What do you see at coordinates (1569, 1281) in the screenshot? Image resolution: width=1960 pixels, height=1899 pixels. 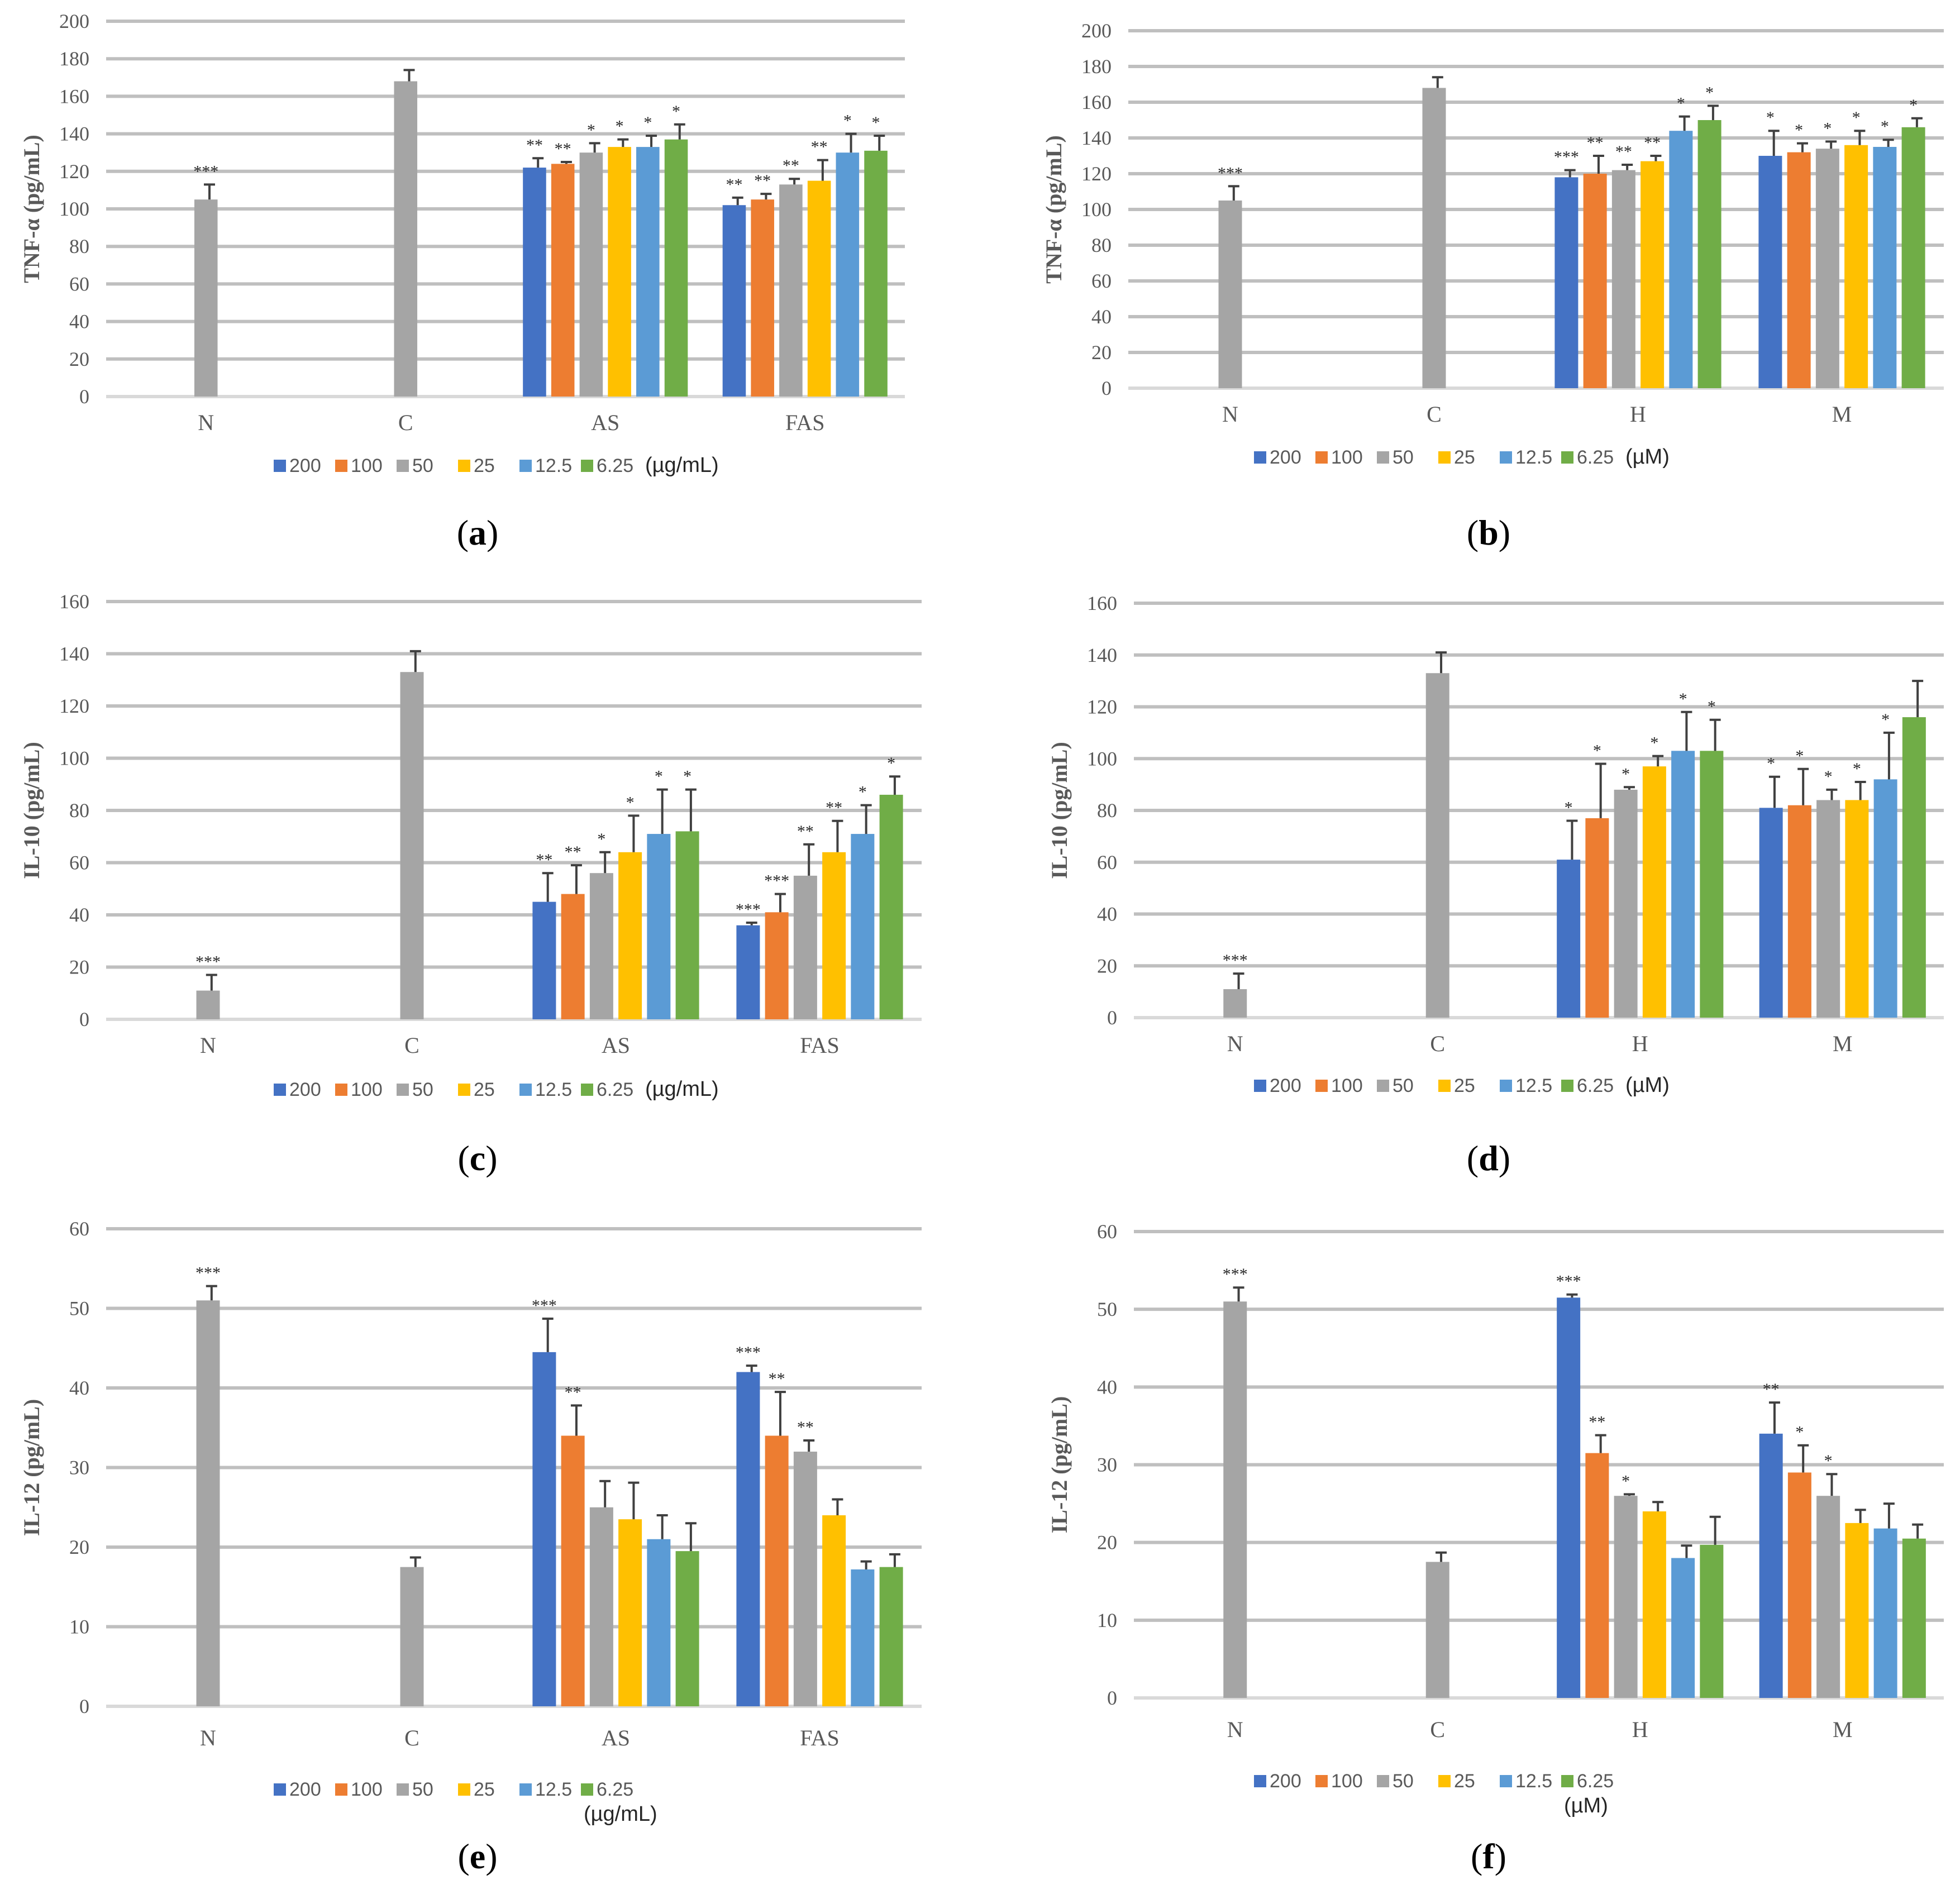 I see `significance-label: ***` at bounding box center [1569, 1281].